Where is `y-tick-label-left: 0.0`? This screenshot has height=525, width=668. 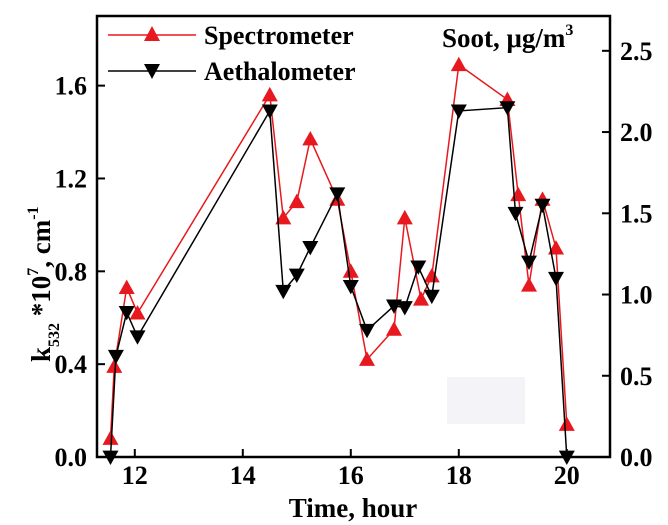
y-tick-label-left: 0.0 is located at coordinates (71, 457).